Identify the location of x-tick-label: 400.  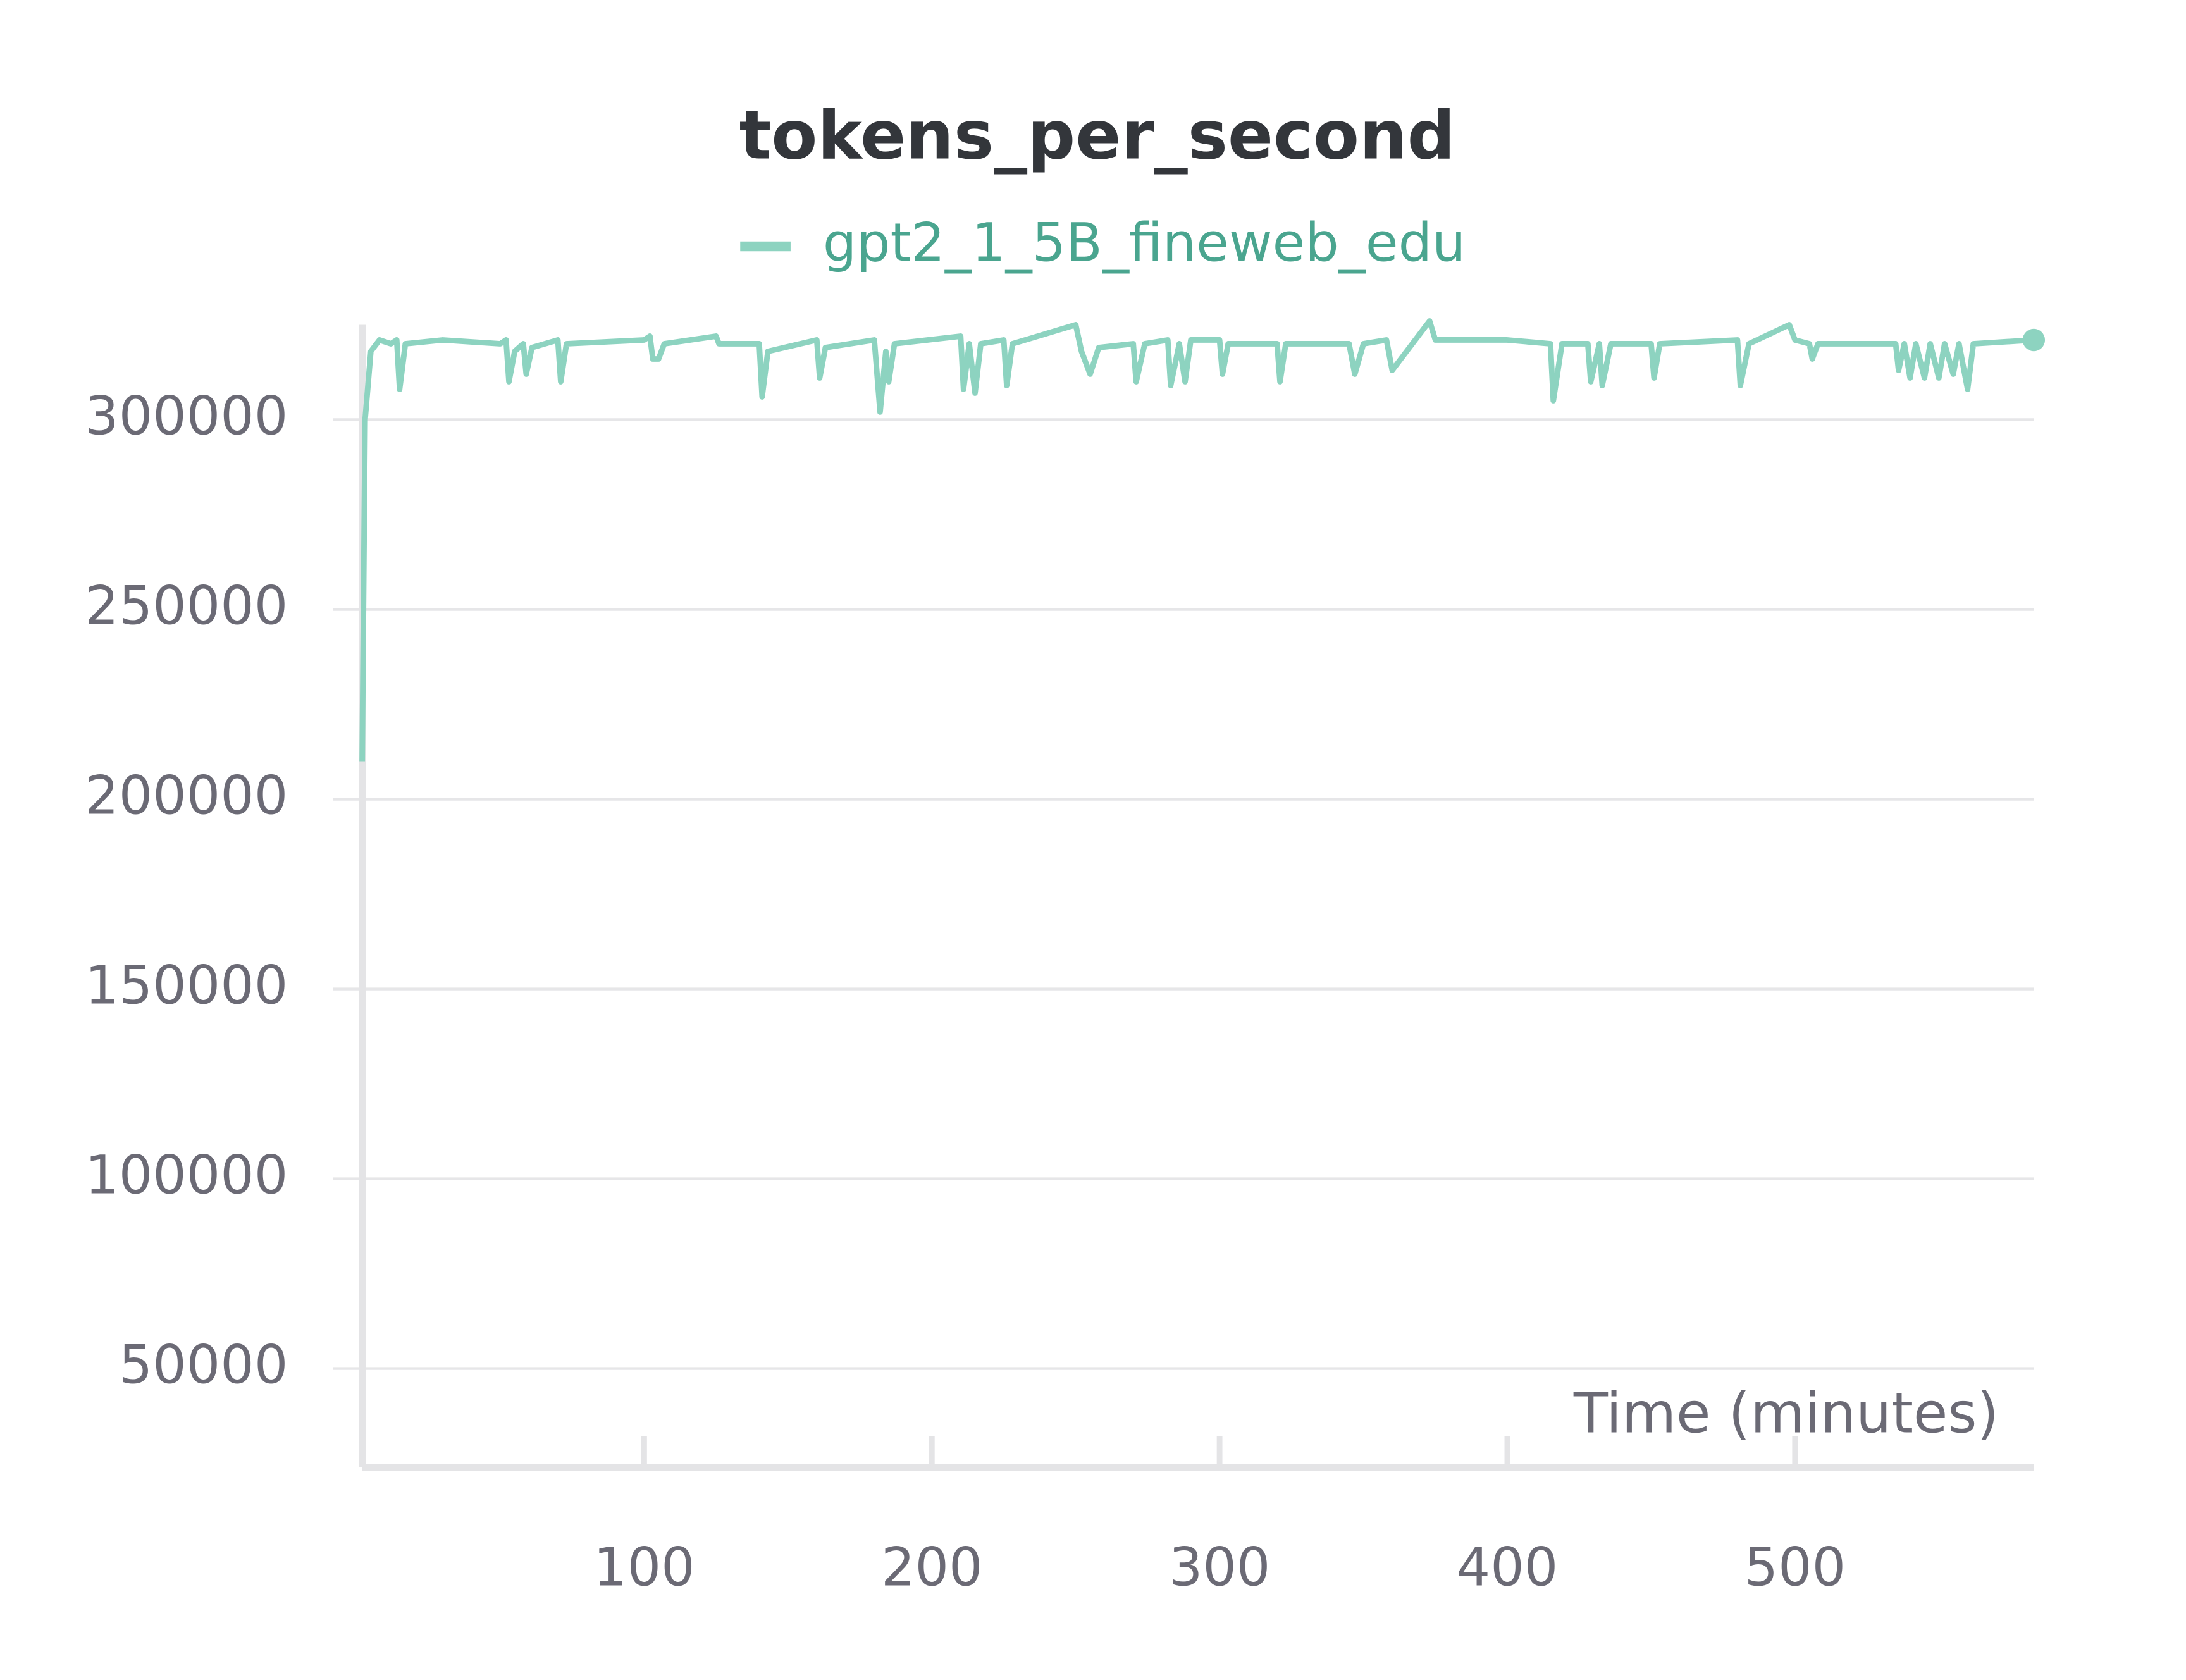
(1508, 1567).